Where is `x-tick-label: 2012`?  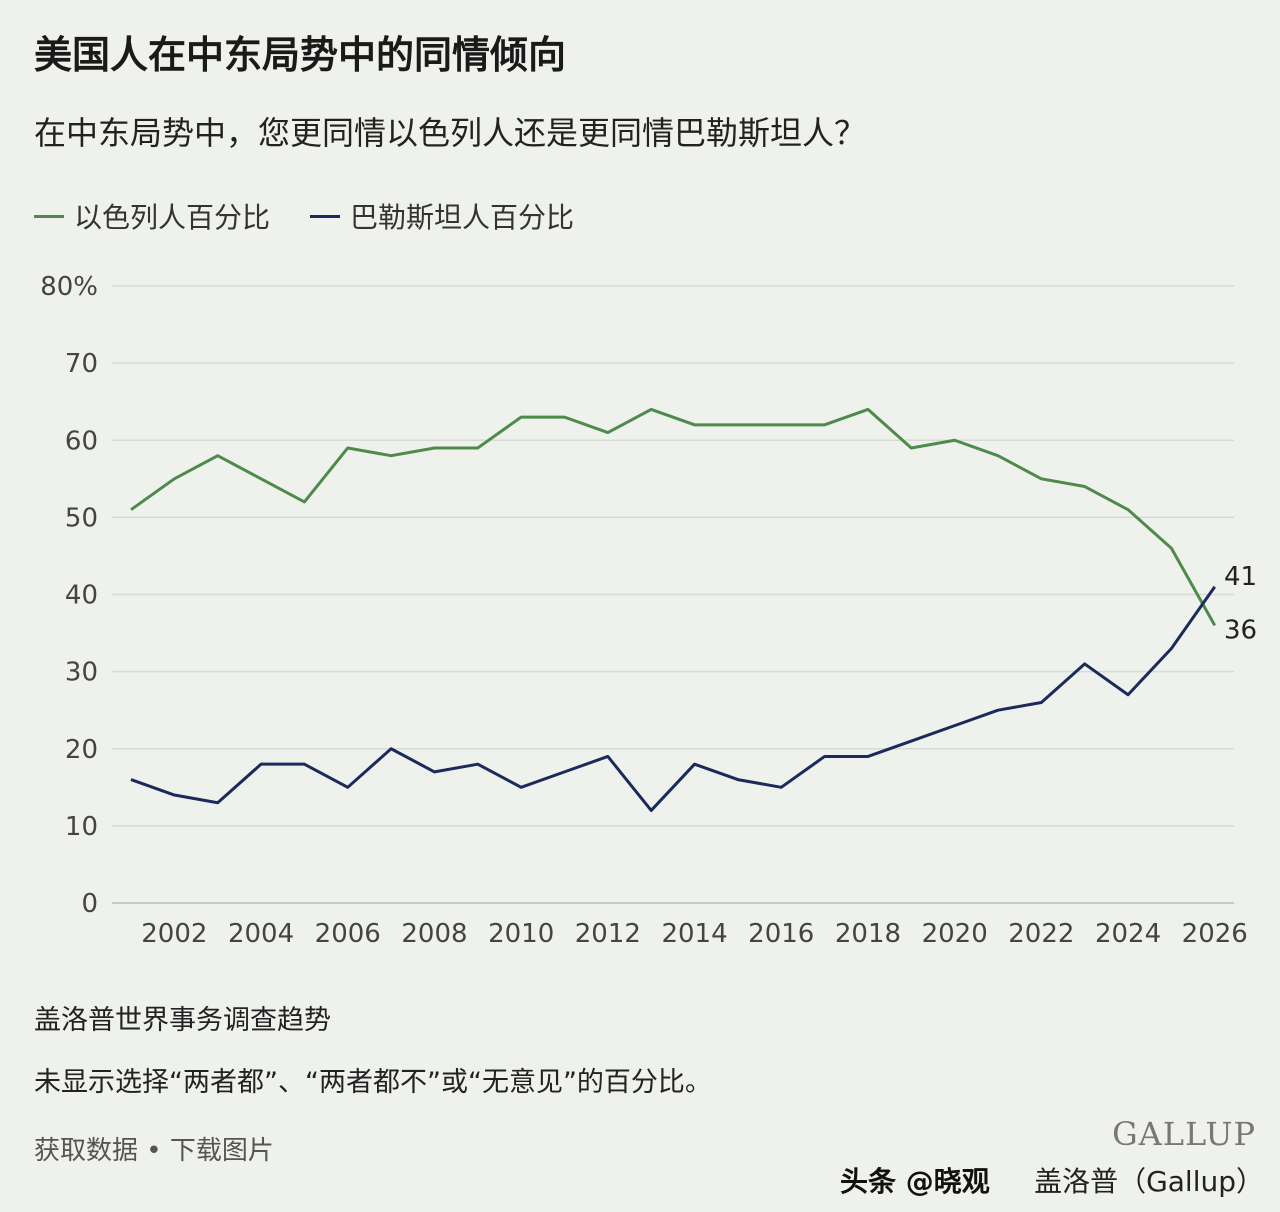 x-tick-label: 2012 is located at coordinates (608, 934).